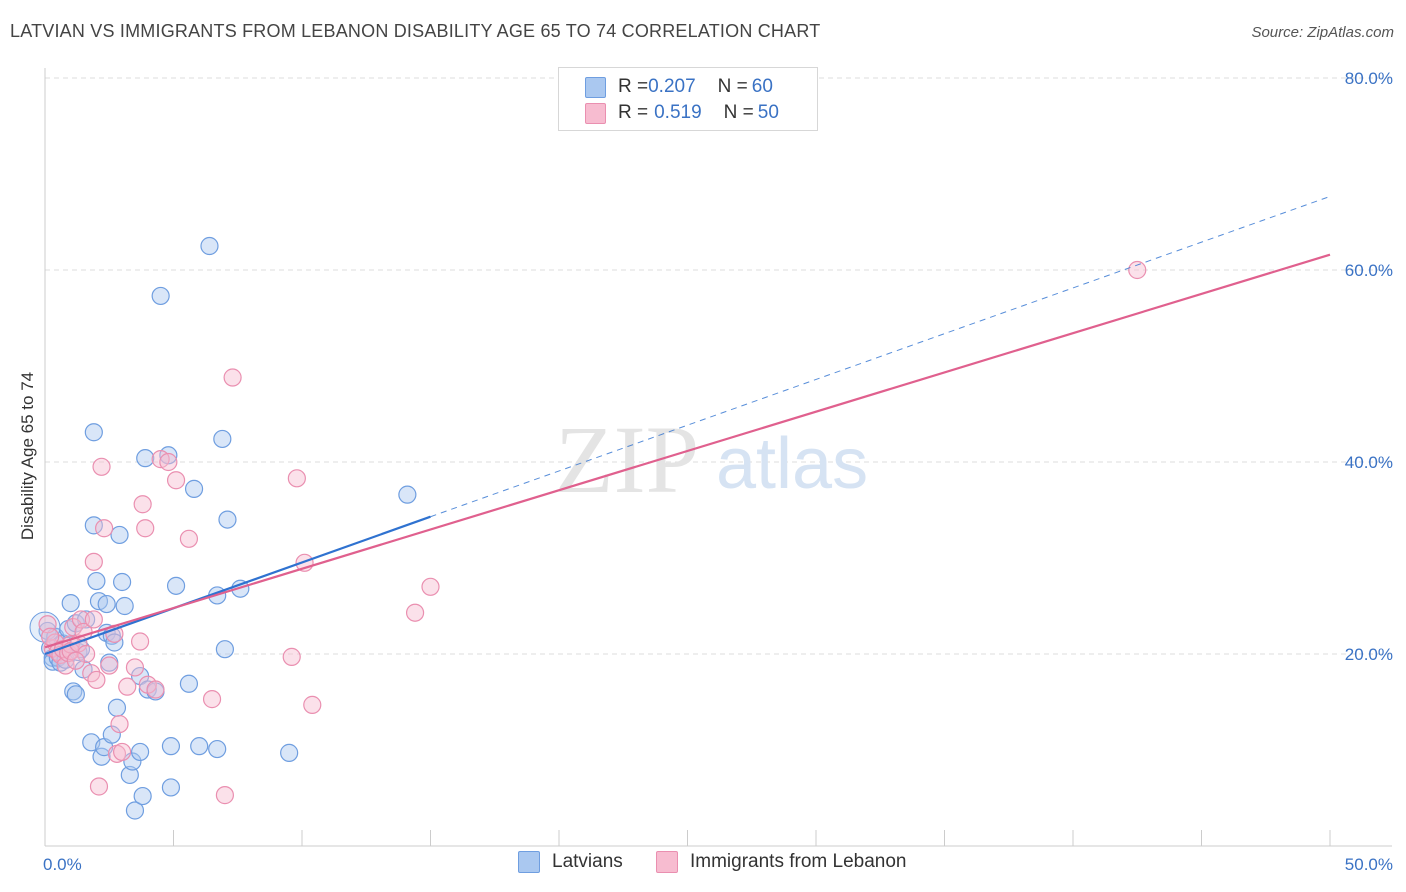 The height and width of the screenshot is (892, 1406). What do you see at coordinates (1369, 78) in the screenshot?
I see `y-tick-label: 80.0%` at bounding box center [1369, 78].